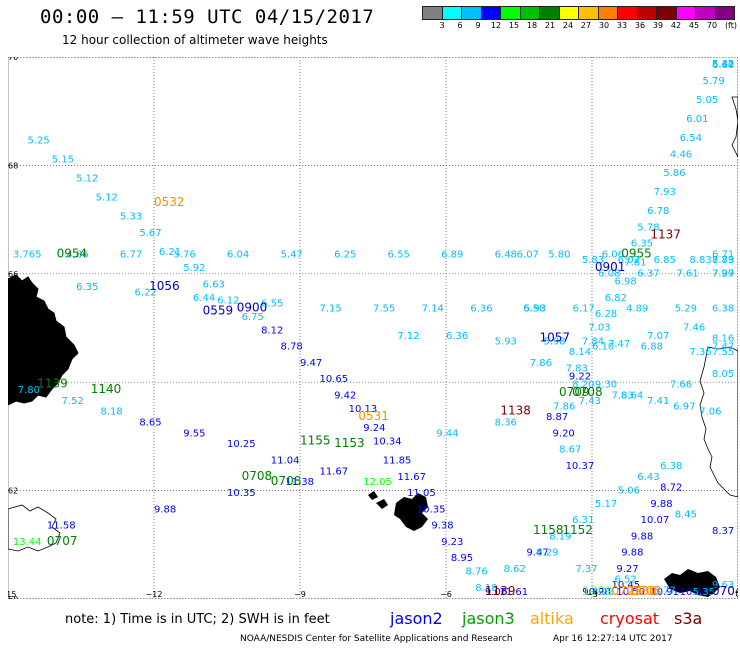 The width and height of the screenshot is (740, 650). I want to click on legend-unit: (ft), so click(731, 25).